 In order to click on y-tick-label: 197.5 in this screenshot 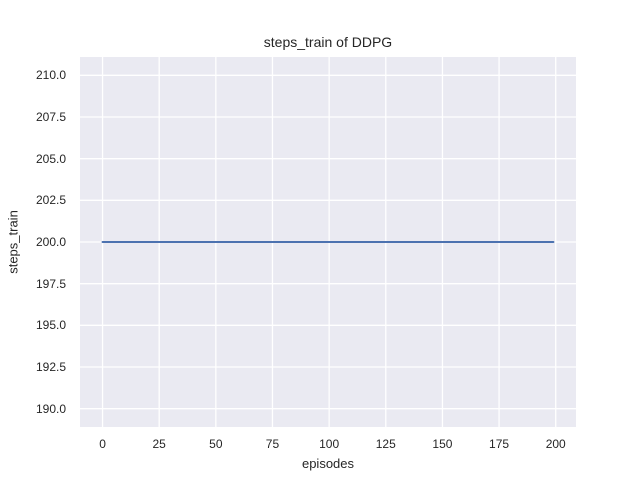, I will do `click(50, 283)`.